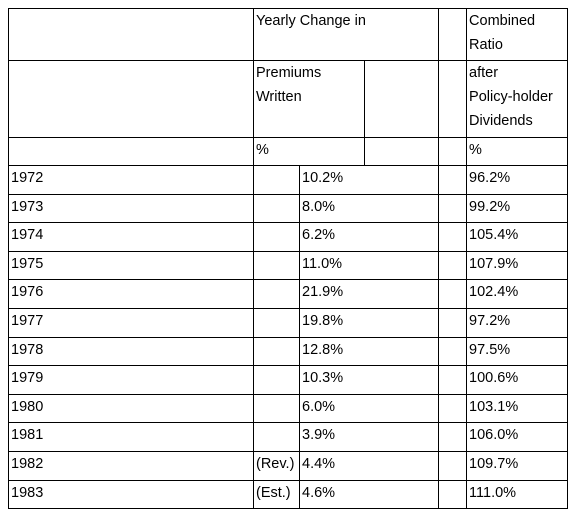 Image resolution: width=575 pixels, height=518 pixels. What do you see at coordinates (276, 494) in the screenshot?
I see `note-cell: (Est.)` at bounding box center [276, 494].